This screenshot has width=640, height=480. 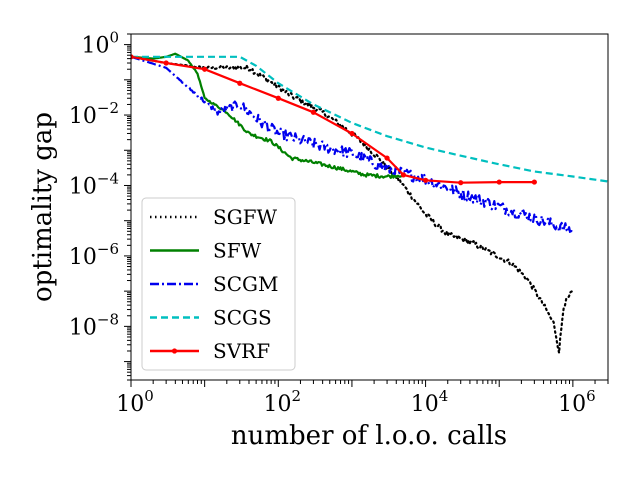 I want to click on legend-label-scgm: SCGM, so click(x=245, y=284).